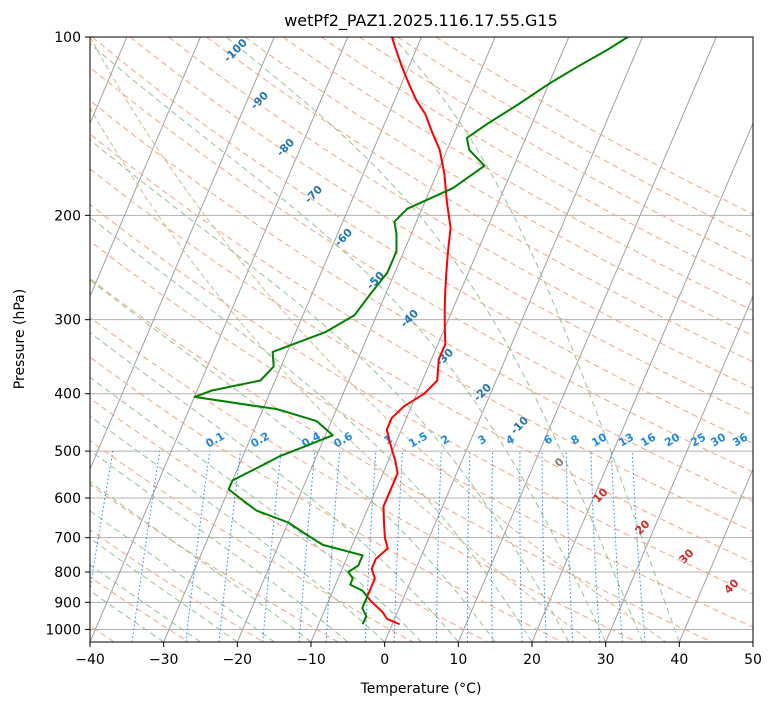 This screenshot has width=775, height=708. I want to click on x-tick-label: 10, so click(458, 660).